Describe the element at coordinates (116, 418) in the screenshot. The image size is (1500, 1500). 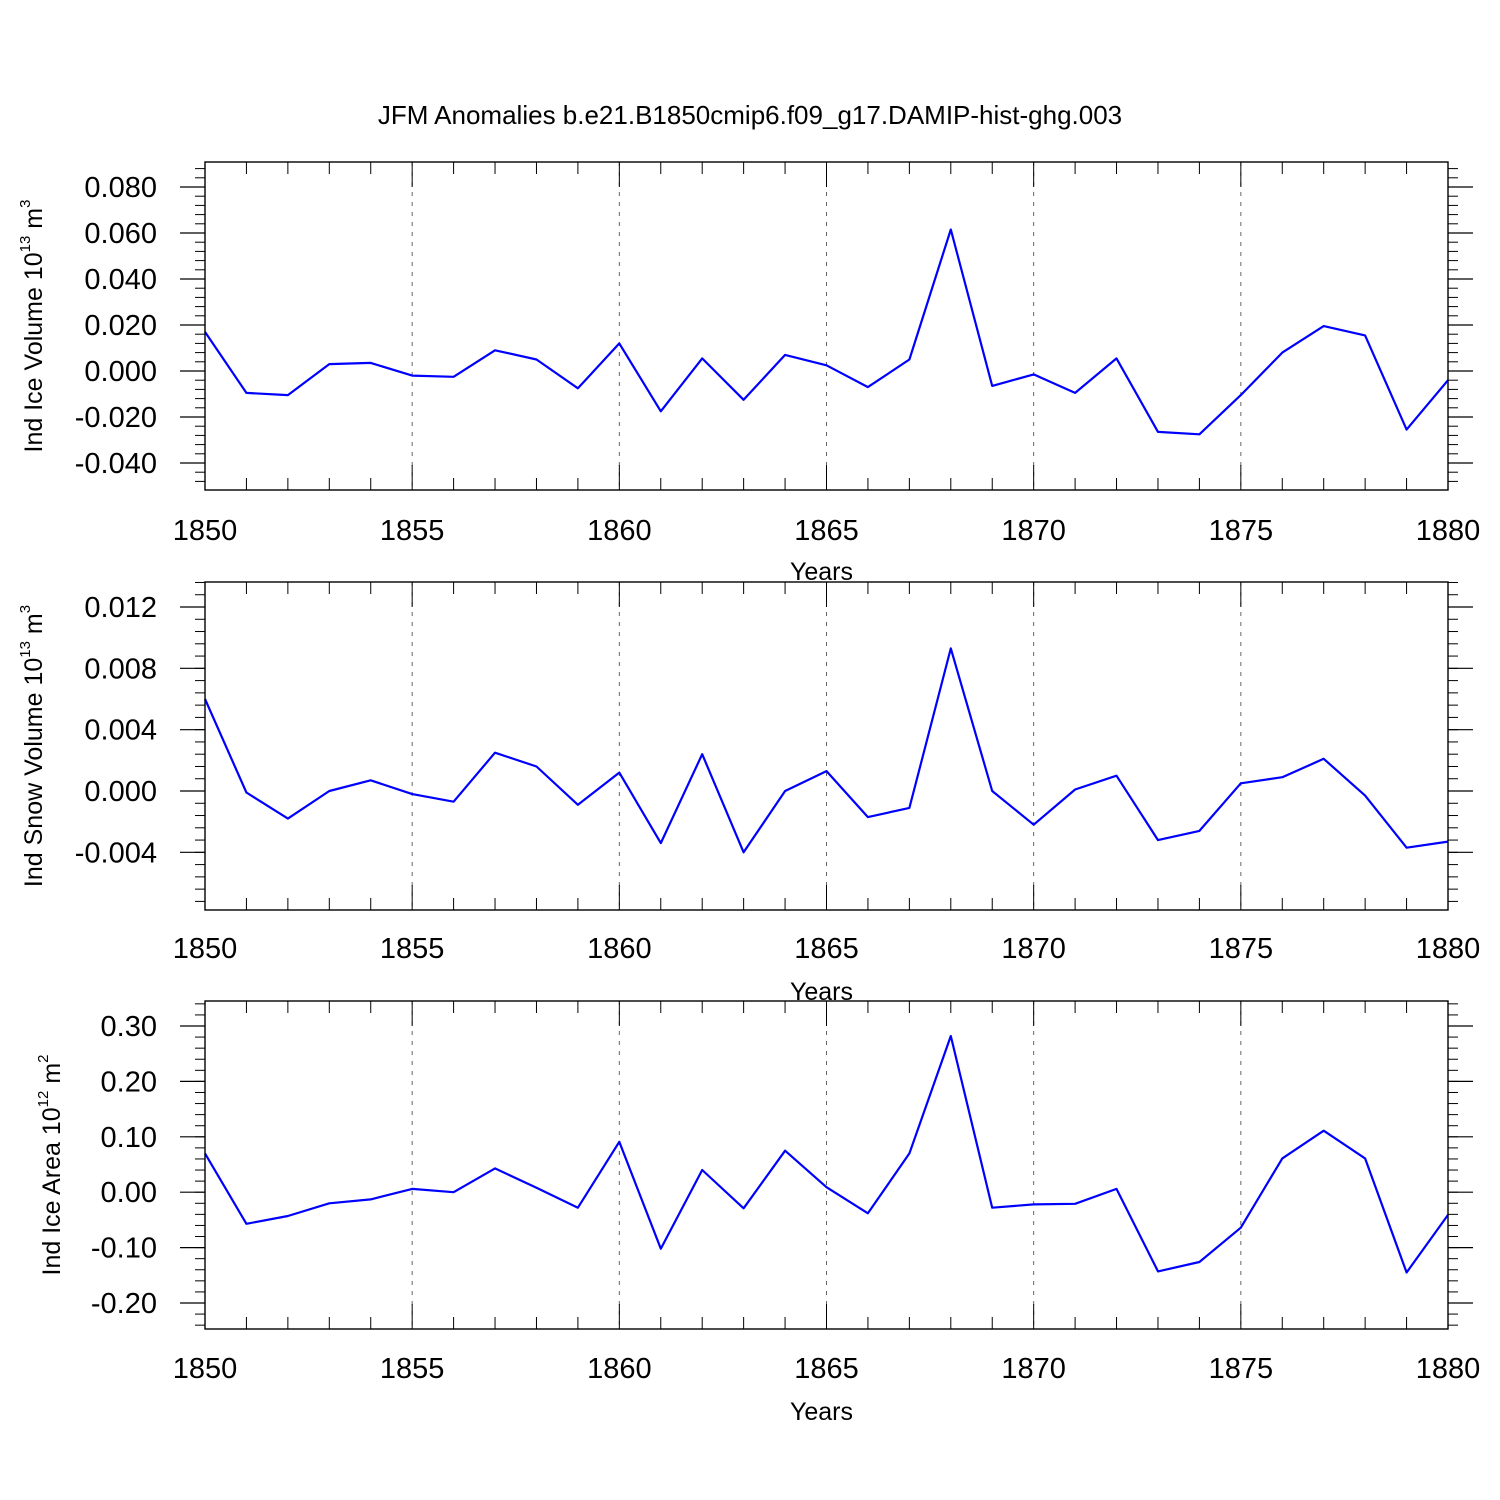
I see `y-tick-label: -0.020` at that location.